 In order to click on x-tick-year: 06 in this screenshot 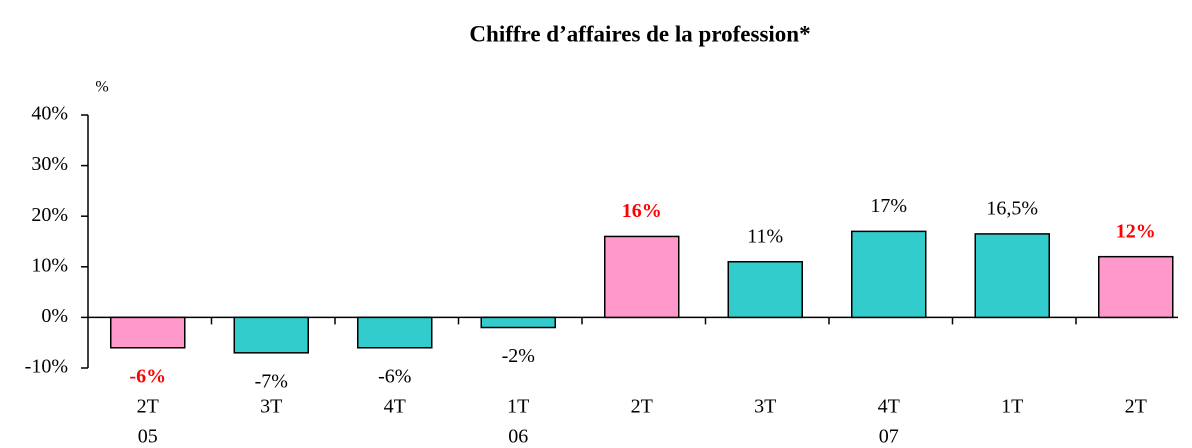, I will do `click(518, 437)`.